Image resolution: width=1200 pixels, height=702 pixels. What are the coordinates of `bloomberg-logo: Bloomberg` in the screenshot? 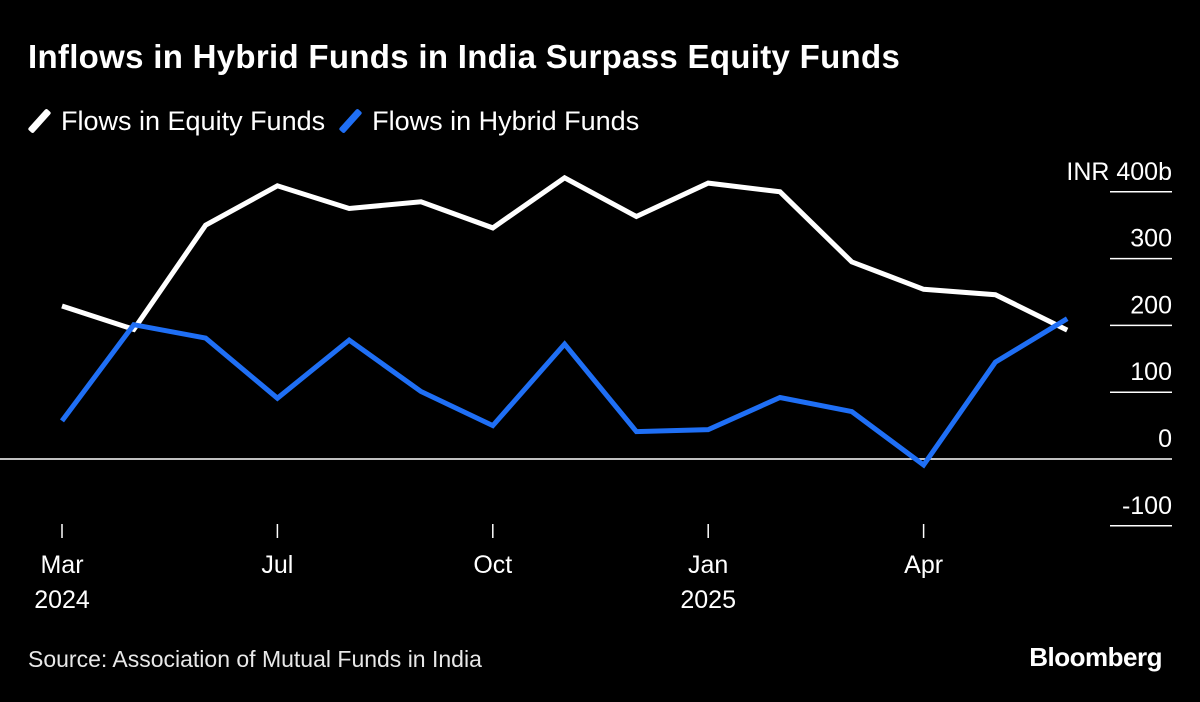 It's located at (1095, 657).